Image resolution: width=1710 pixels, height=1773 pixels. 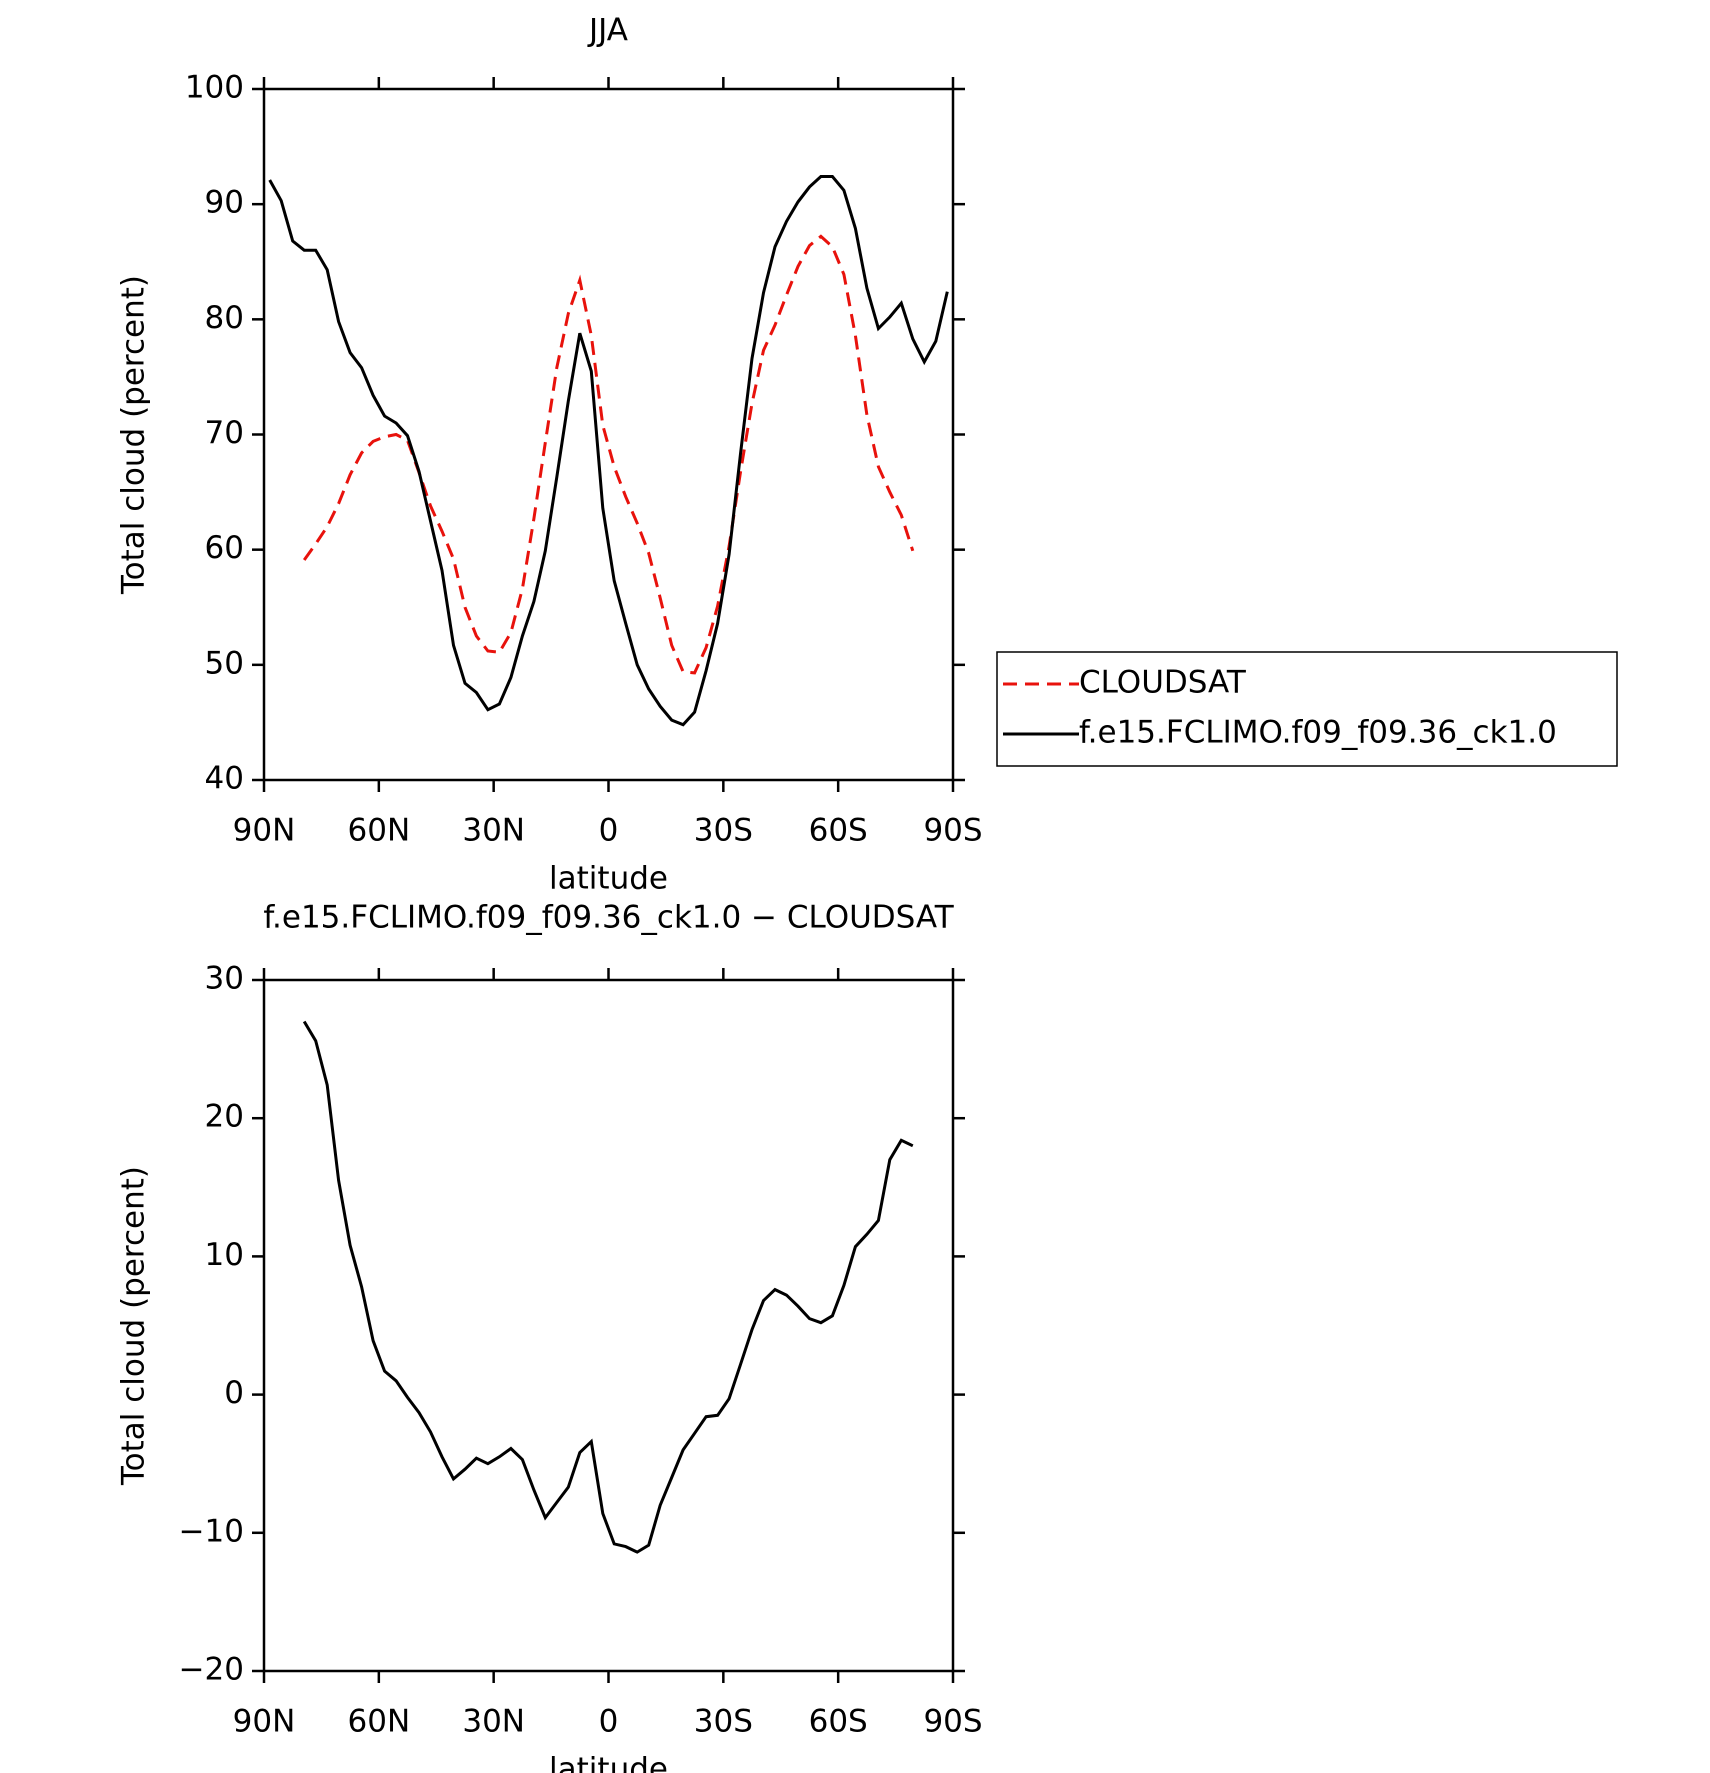 What do you see at coordinates (211, 1670) in the screenshot?
I see `y-tick-label: −20` at bounding box center [211, 1670].